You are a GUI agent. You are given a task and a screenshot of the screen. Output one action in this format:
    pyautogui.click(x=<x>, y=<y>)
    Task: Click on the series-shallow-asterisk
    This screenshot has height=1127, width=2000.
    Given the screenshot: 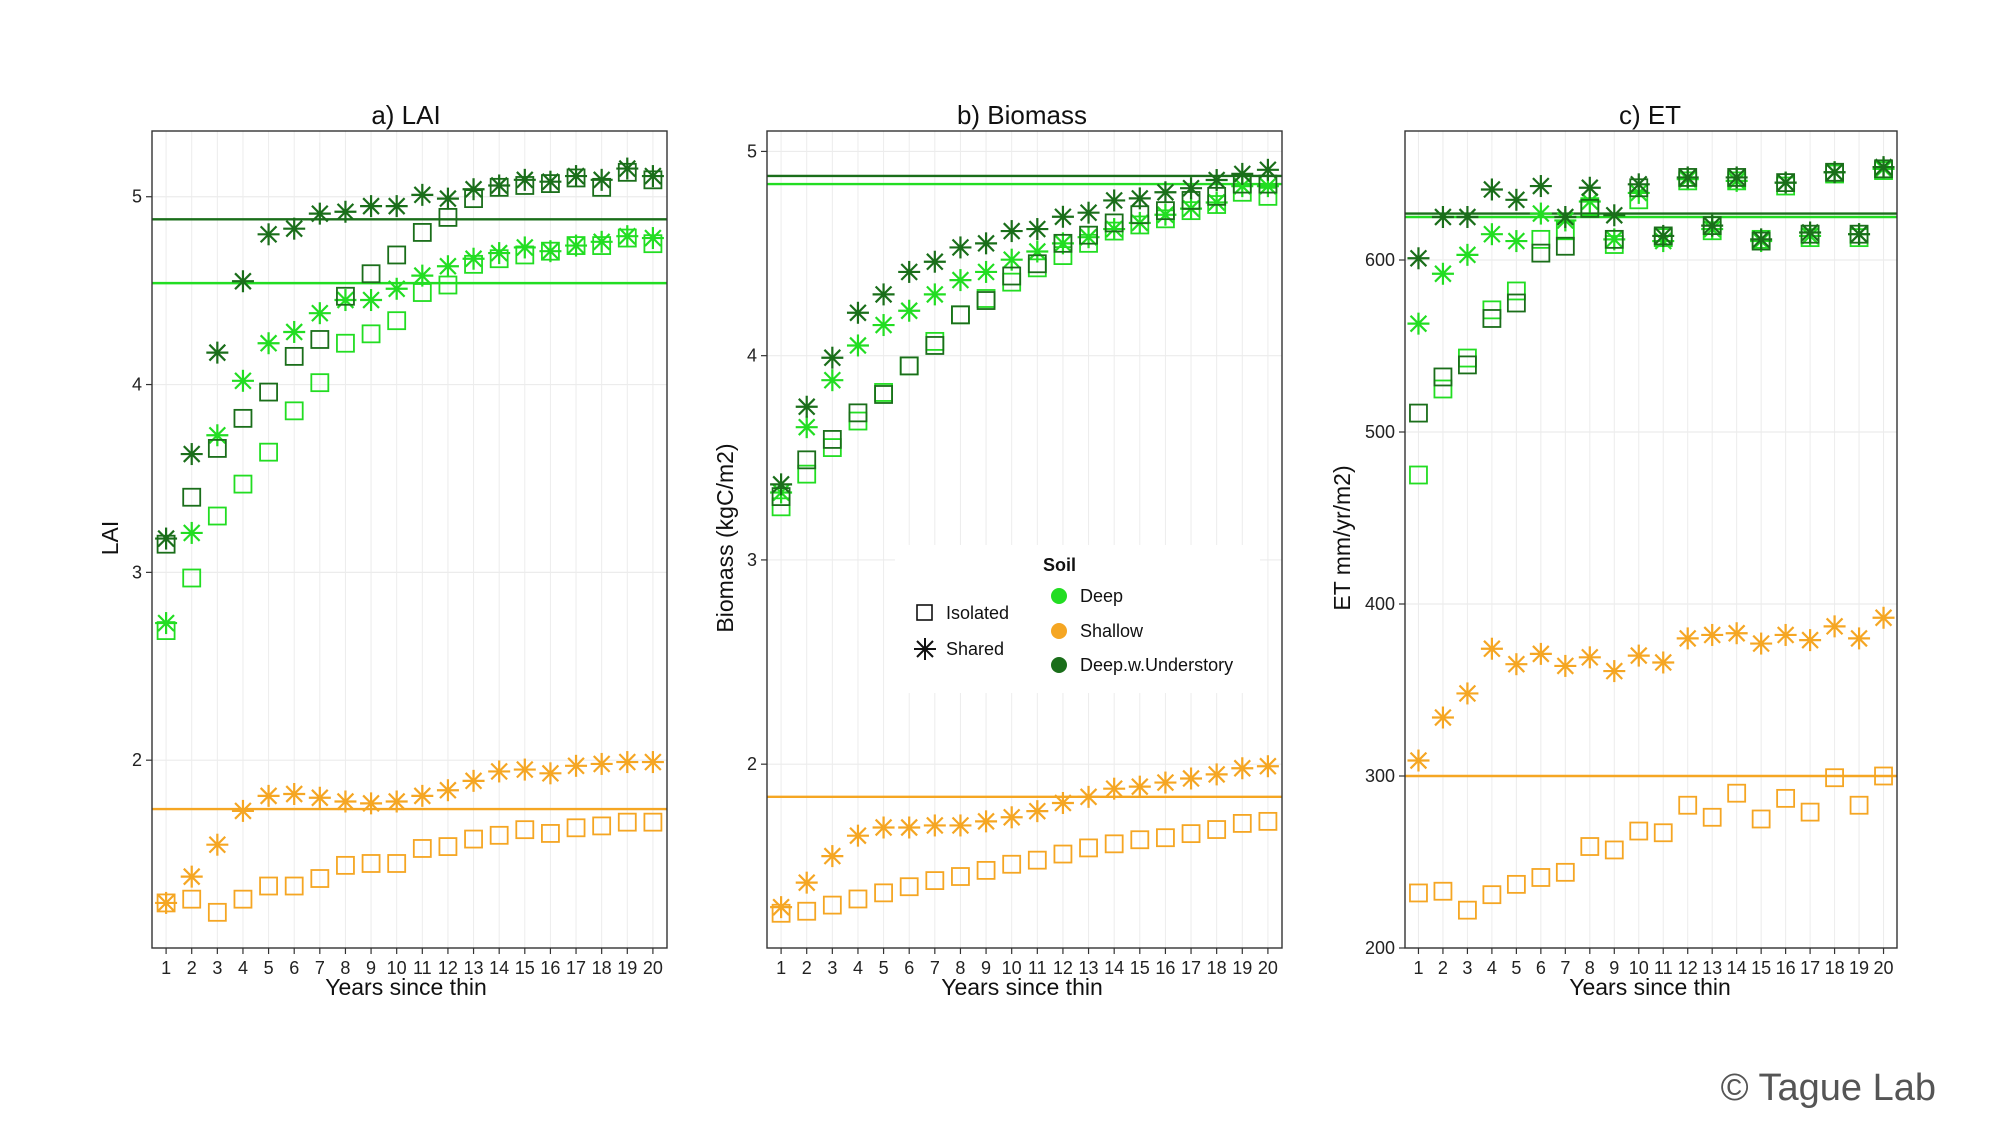 What is the action you would take?
    pyautogui.click(x=409, y=832)
    